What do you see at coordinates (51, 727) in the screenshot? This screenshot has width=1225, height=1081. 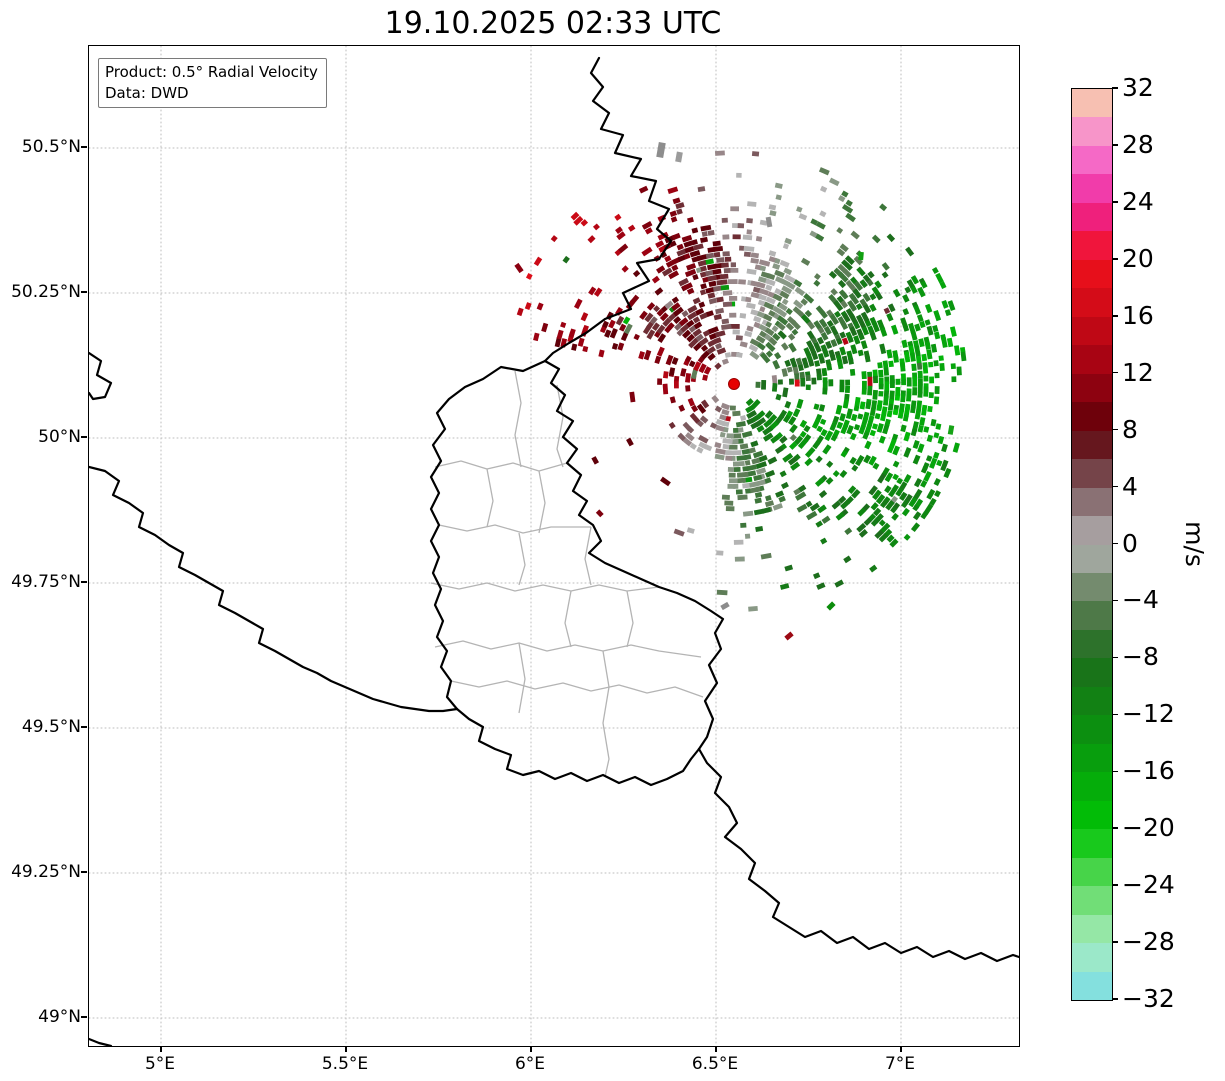 I see `y-tick-label: 49.5°N` at bounding box center [51, 727].